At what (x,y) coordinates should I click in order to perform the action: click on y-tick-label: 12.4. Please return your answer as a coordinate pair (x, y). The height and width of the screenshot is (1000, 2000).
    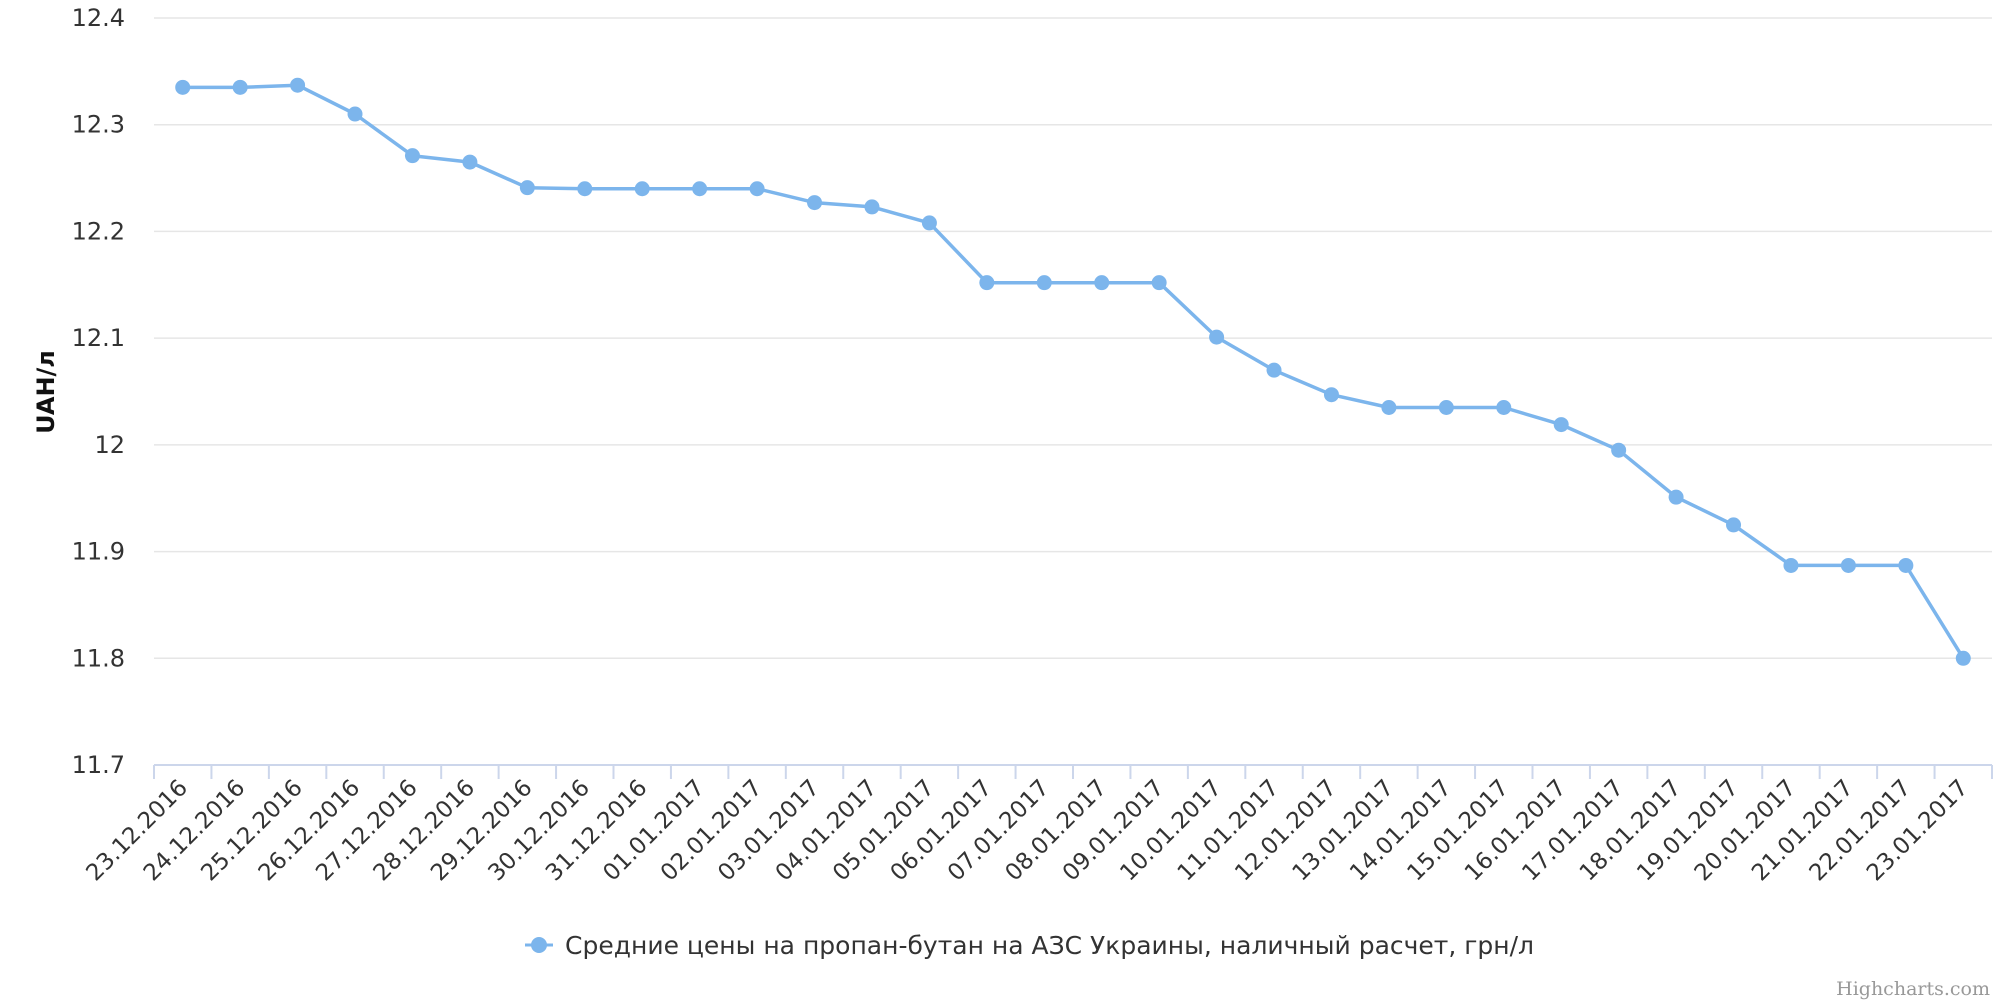
    Looking at the image, I should click on (98, 18).